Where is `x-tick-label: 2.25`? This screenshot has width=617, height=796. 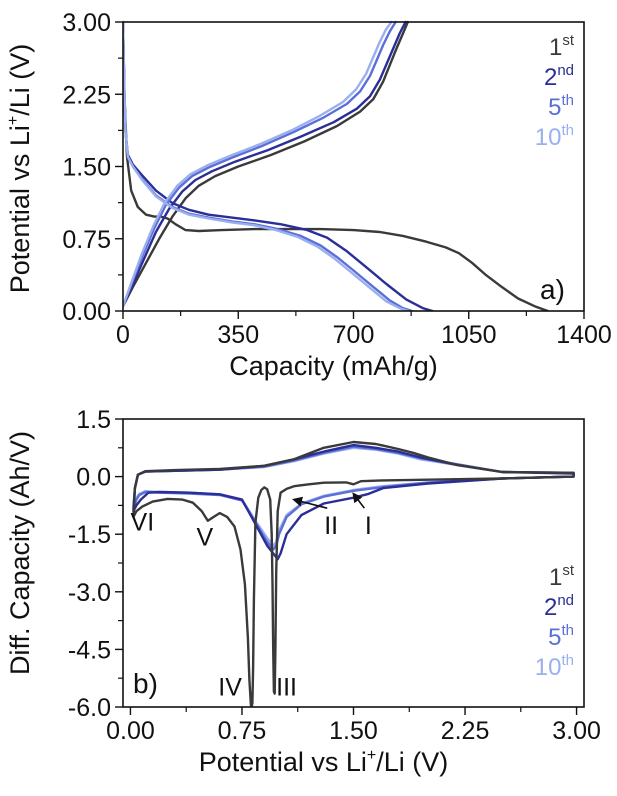 x-tick-label: 2.25 is located at coordinates (465, 731).